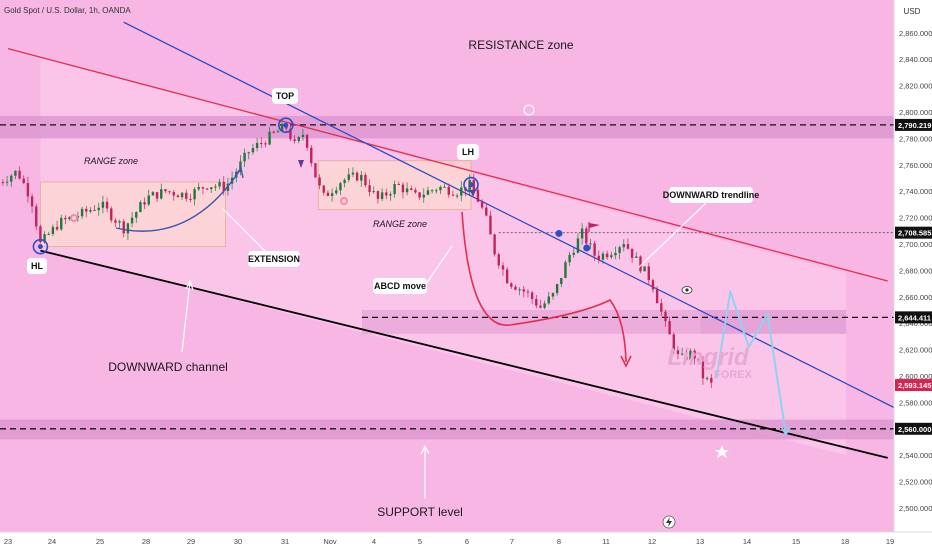  What do you see at coordinates (915, 455) in the screenshot?
I see `price-tick-label: 2,540.000` at bounding box center [915, 455].